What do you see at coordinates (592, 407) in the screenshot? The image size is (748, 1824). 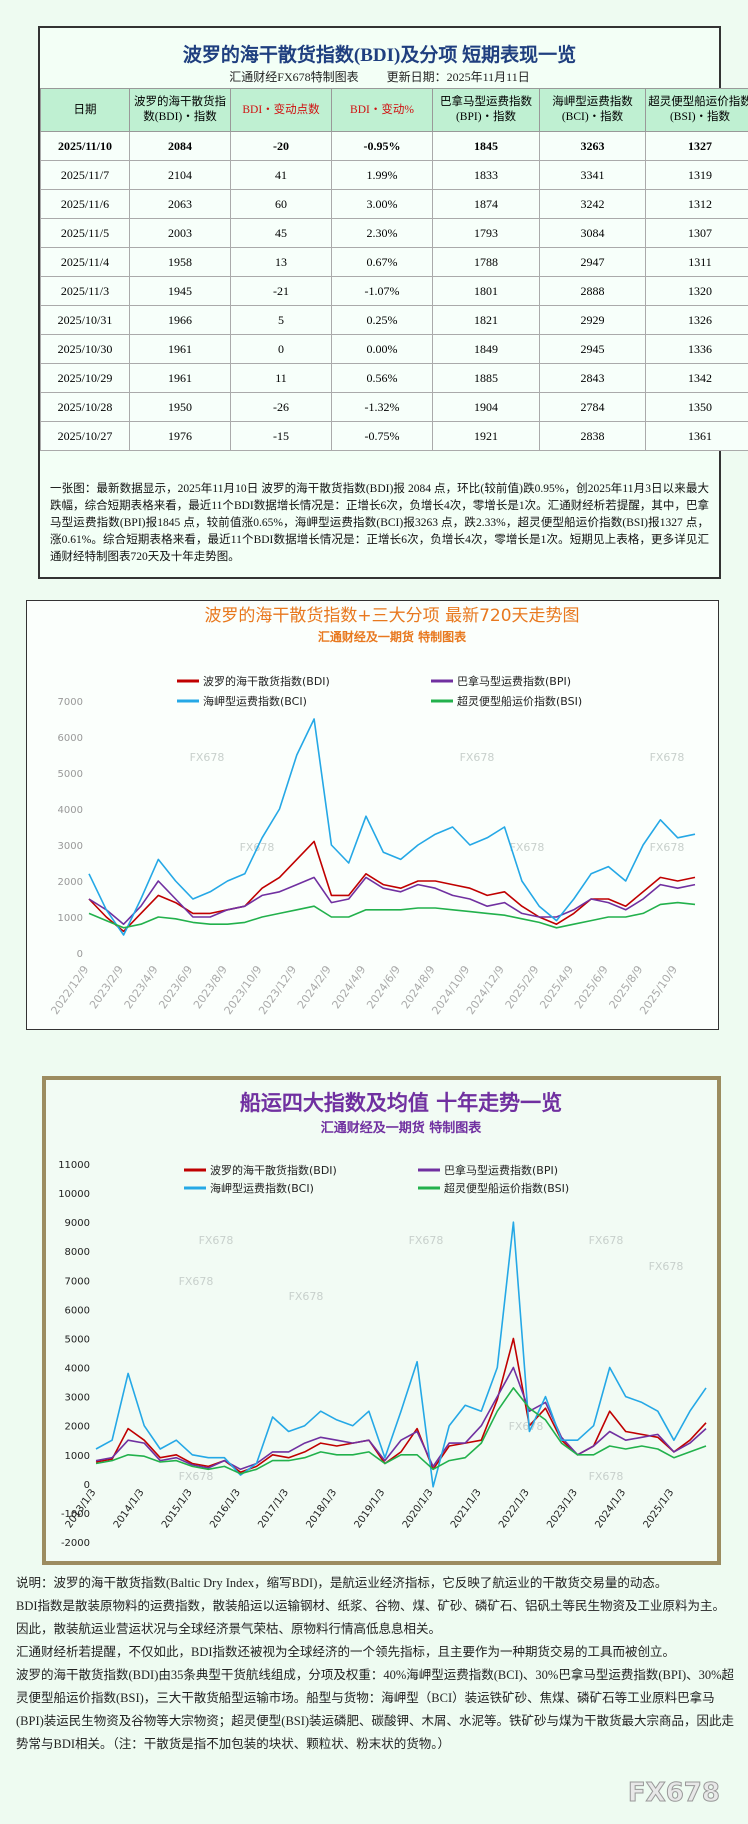 I see `table-cell: 2784` at bounding box center [592, 407].